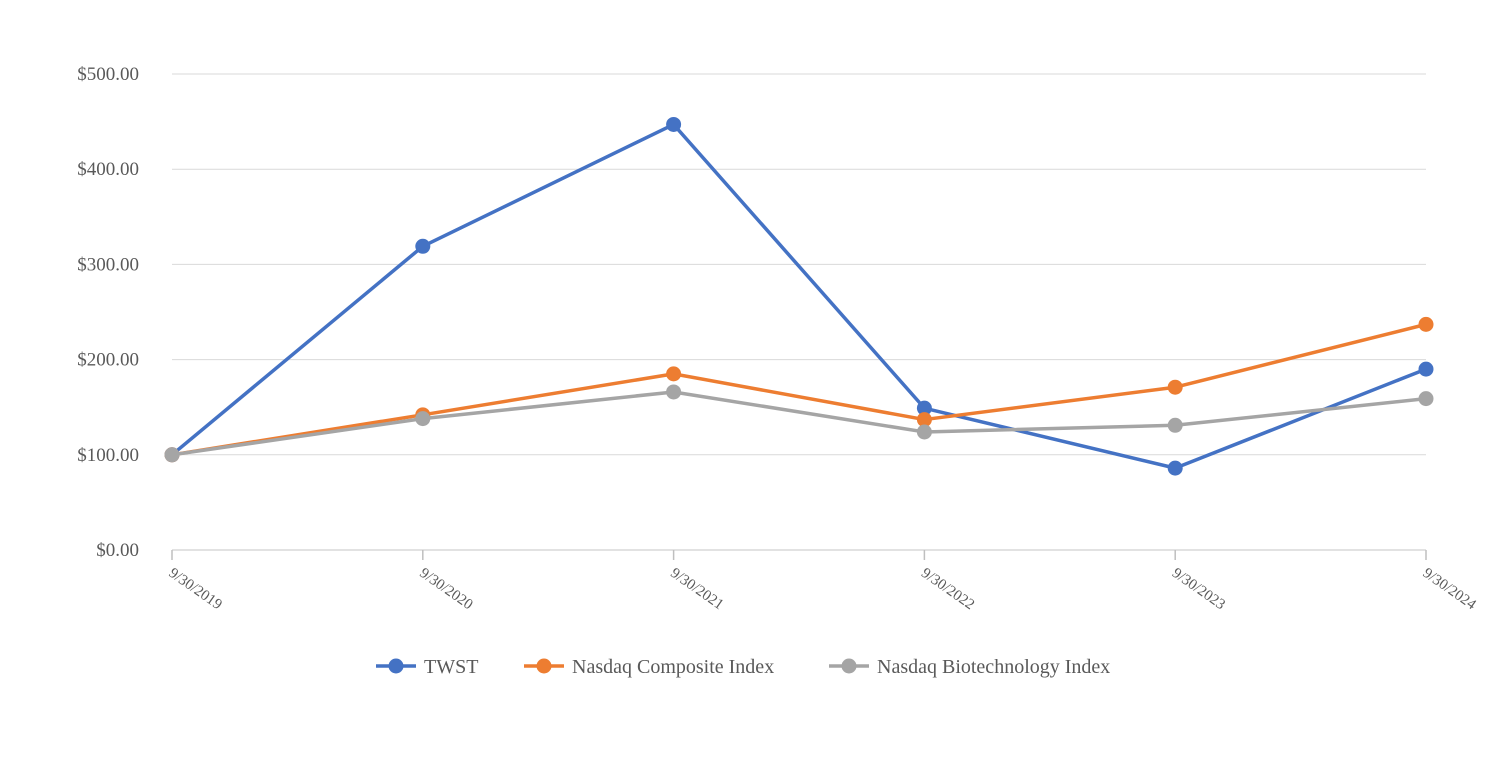 The height and width of the screenshot is (760, 1500). Describe the element at coordinates (1449, 589) in the screenshot. I see `x-tick-label: 9/30/2024` at that location.